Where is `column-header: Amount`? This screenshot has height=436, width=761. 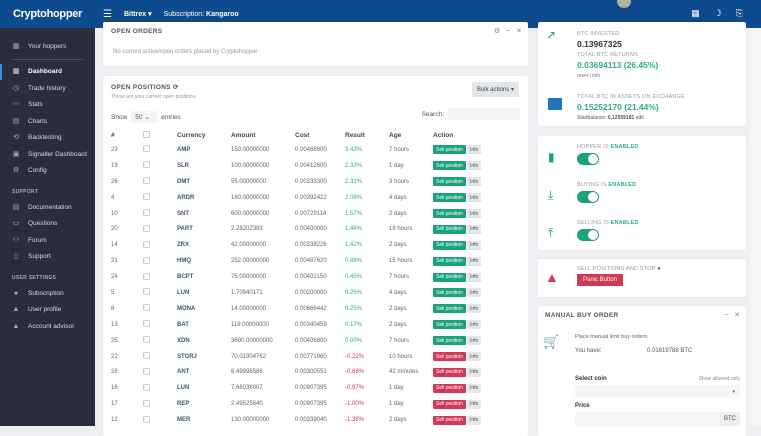
column-header: Amount is located at coordinates (243, 135).